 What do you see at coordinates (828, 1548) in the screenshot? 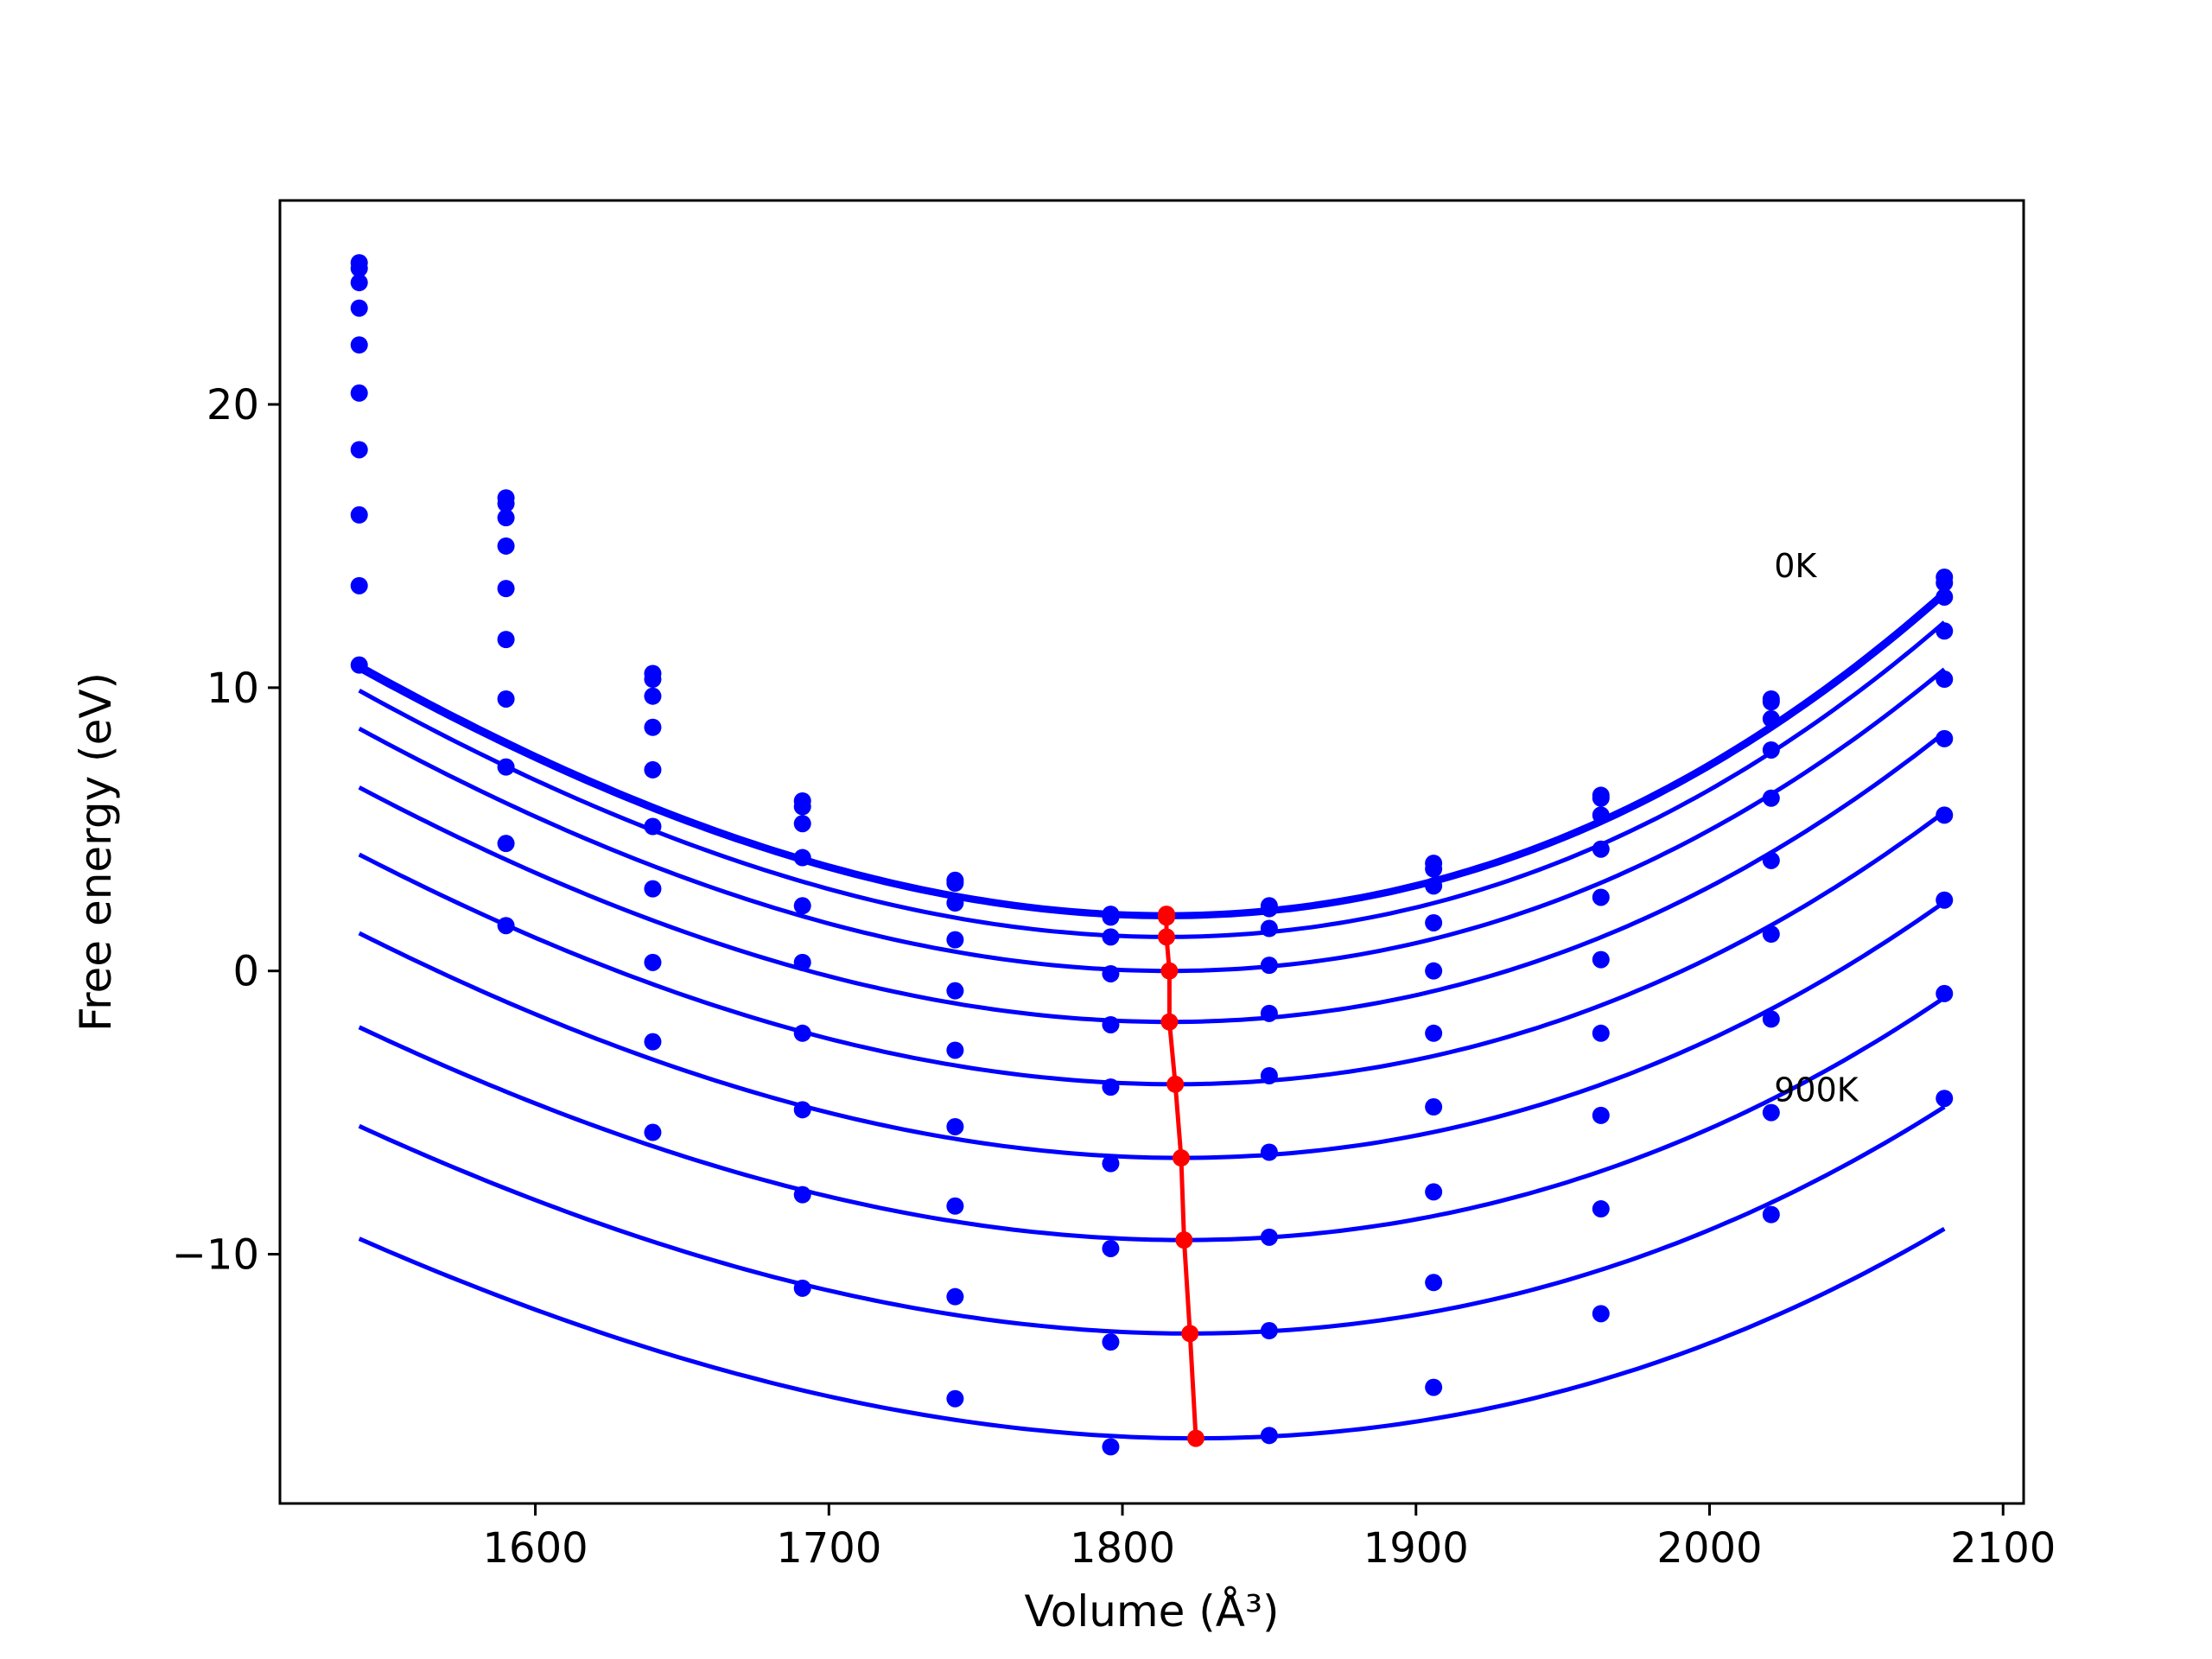
I see `x-tick-label-1: 1700` at bounding box center [828, 1548].